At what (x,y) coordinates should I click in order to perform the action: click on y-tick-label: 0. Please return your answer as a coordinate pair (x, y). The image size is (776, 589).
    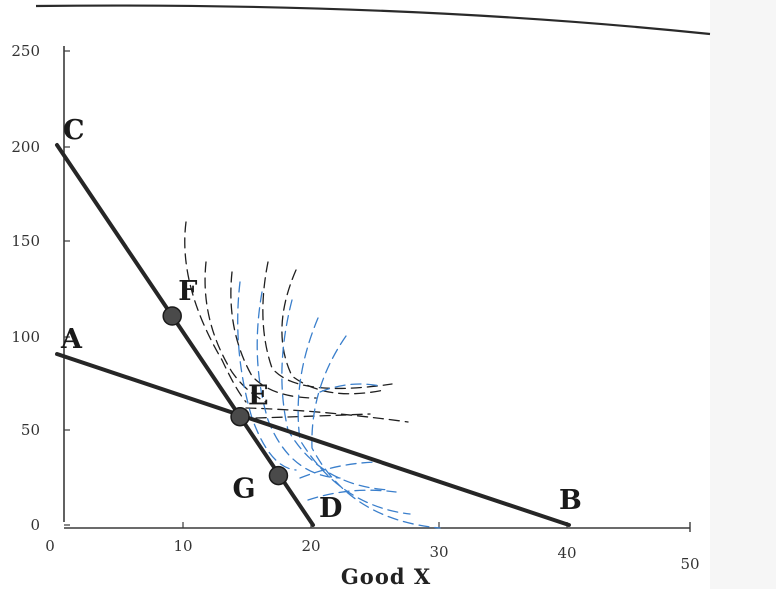
    Looking at the image, I should click on (35, 525).